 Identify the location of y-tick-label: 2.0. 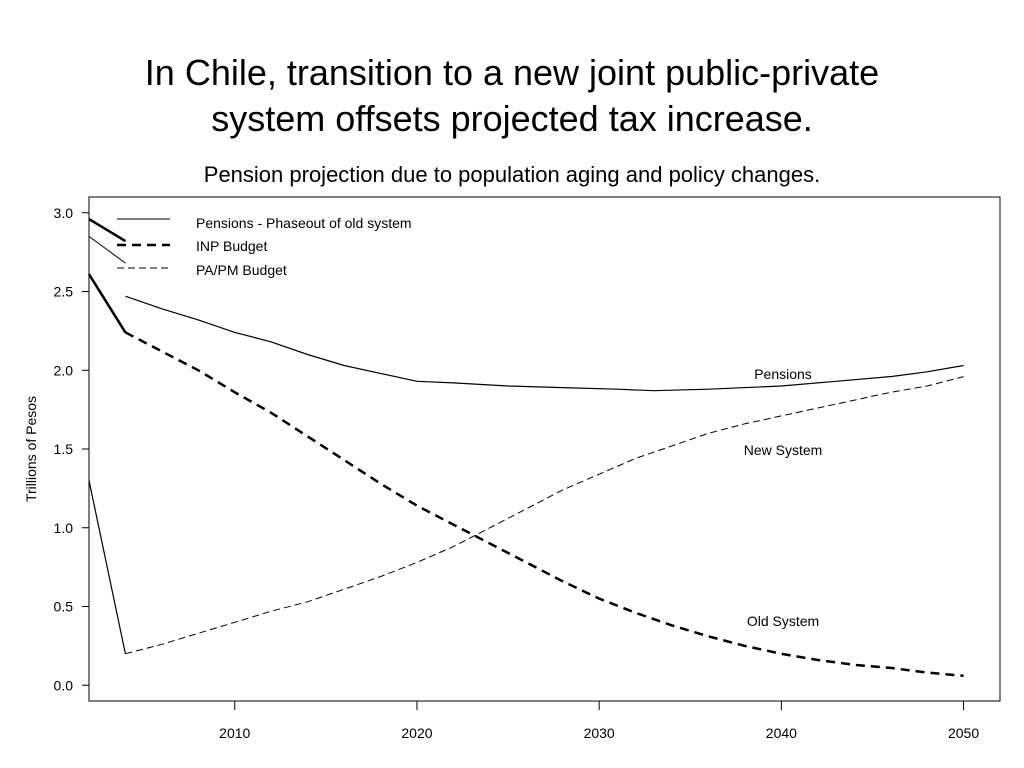
(64, 370).